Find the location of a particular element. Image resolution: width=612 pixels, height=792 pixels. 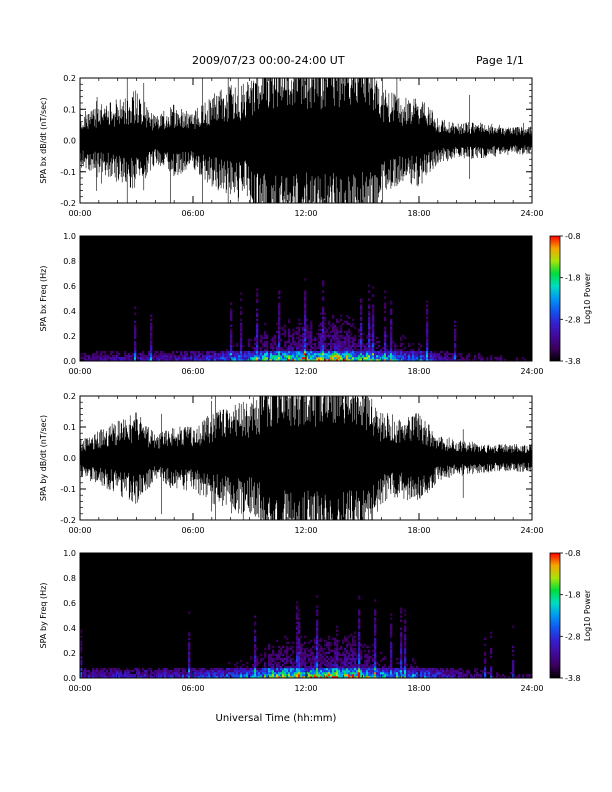

plot-title: 2009/07/23 00:00-24:00 UT is located at coordinates (268, 60).